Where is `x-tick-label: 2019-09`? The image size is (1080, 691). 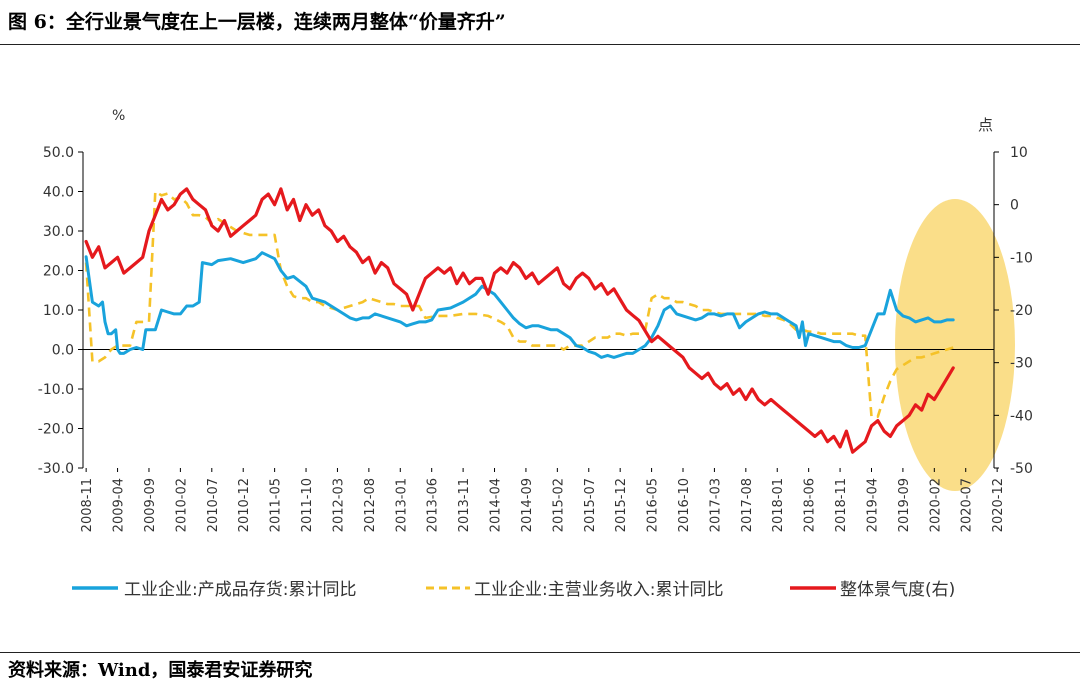 x-tick-label: 2019-09 is located at coordinates (904, 505).